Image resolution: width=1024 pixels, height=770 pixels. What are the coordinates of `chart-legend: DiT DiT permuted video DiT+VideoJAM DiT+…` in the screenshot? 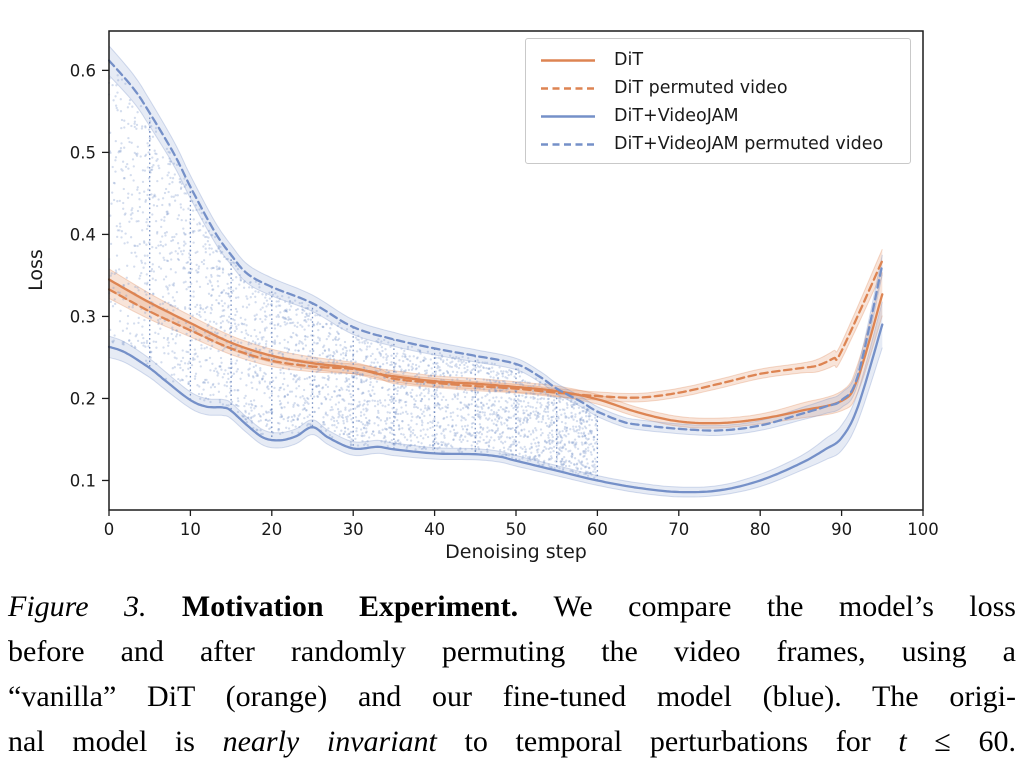 It's located at (718, 101).